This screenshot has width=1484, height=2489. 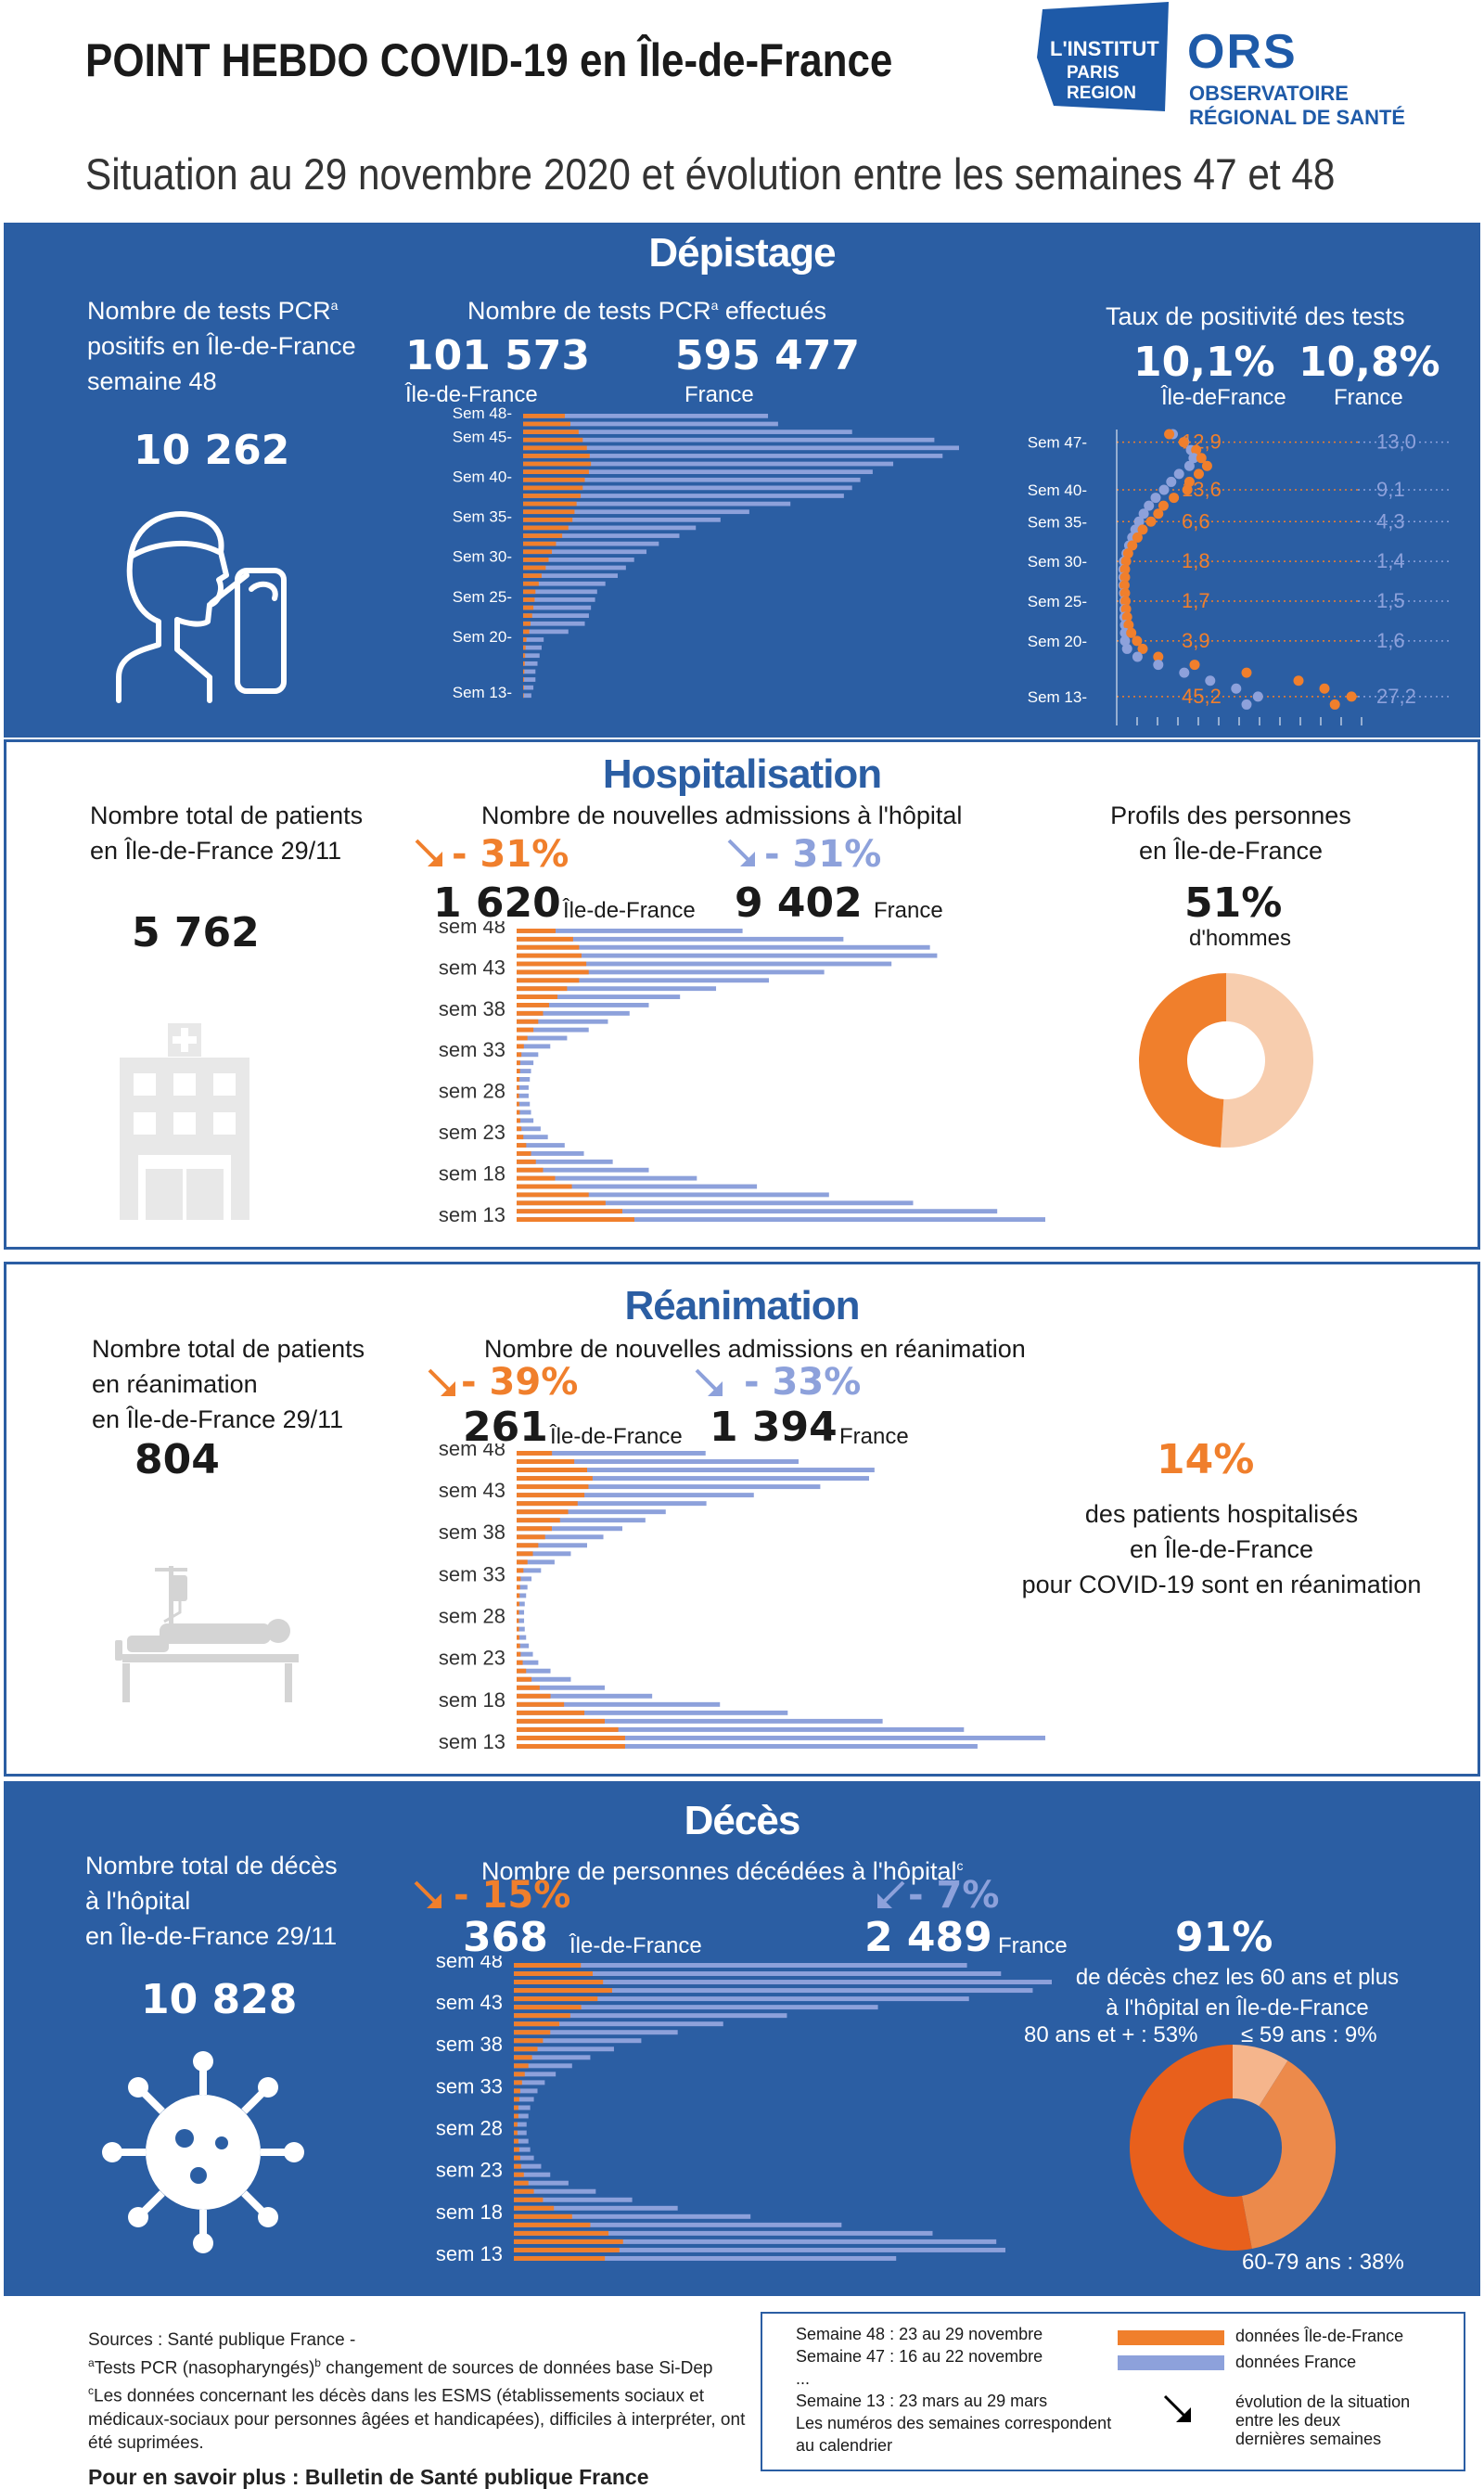 What do you see at coordinates (1390, 560) in the screenshot?
I see `fr-rate-label: 1,4` at bounding box center [1390, 560].